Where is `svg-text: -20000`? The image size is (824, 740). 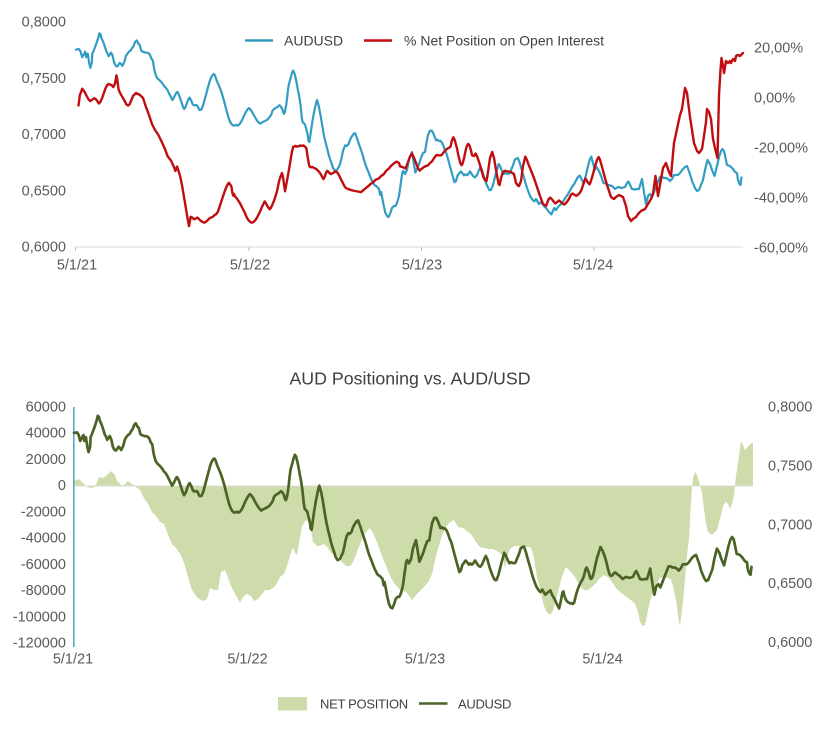 svg-text: -20000 is located at coordinates (43, 513).